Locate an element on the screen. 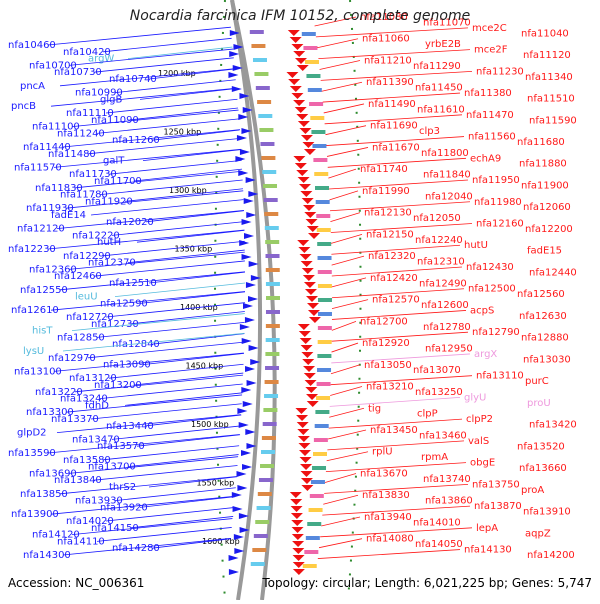 The height and width of the screenshot is (604, 600). gene-label-nfa13940: nfa13940 is located at coordinates (388, 517).